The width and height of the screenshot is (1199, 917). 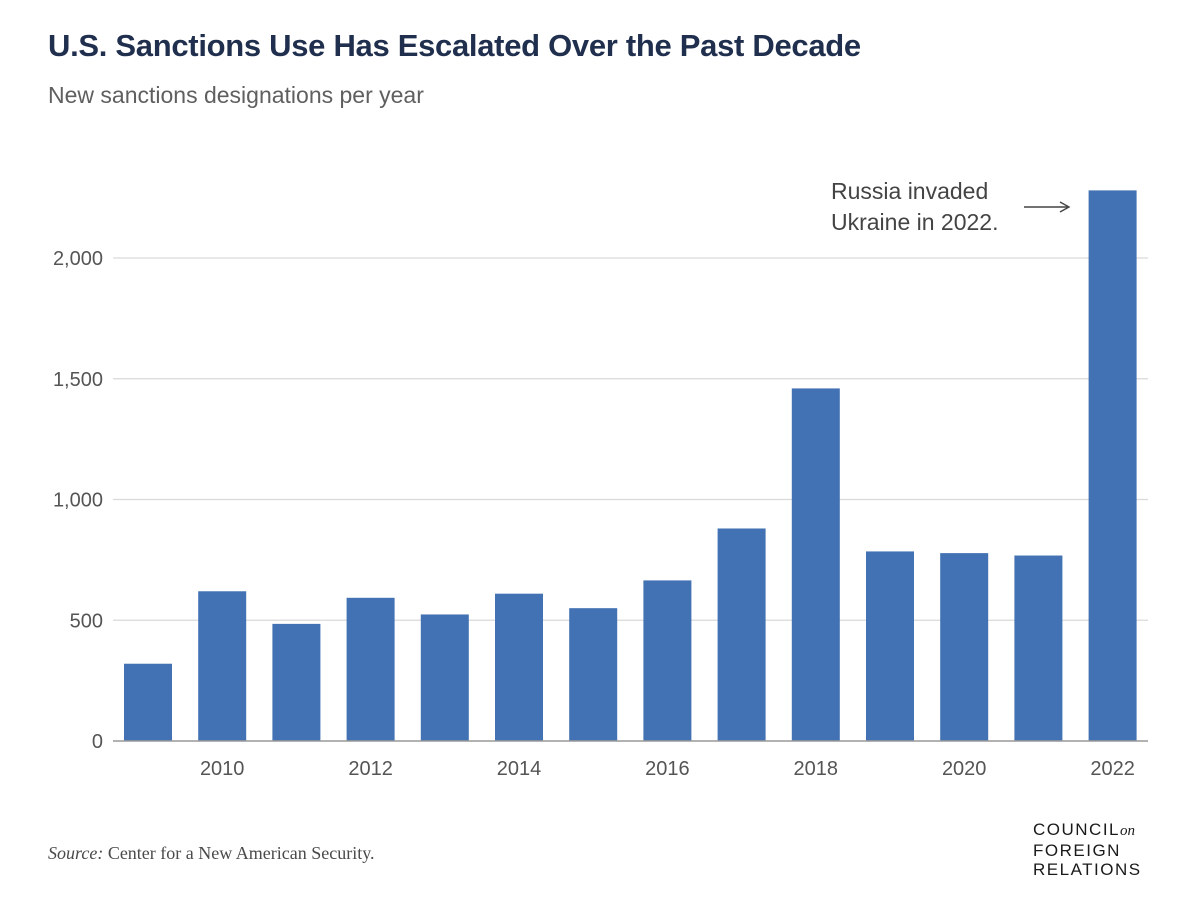 What do you see at coordinates (1112, 769) in the screenshot?
I see `x-tick-label-2022: 2022` at bounding box center [1112, 769].